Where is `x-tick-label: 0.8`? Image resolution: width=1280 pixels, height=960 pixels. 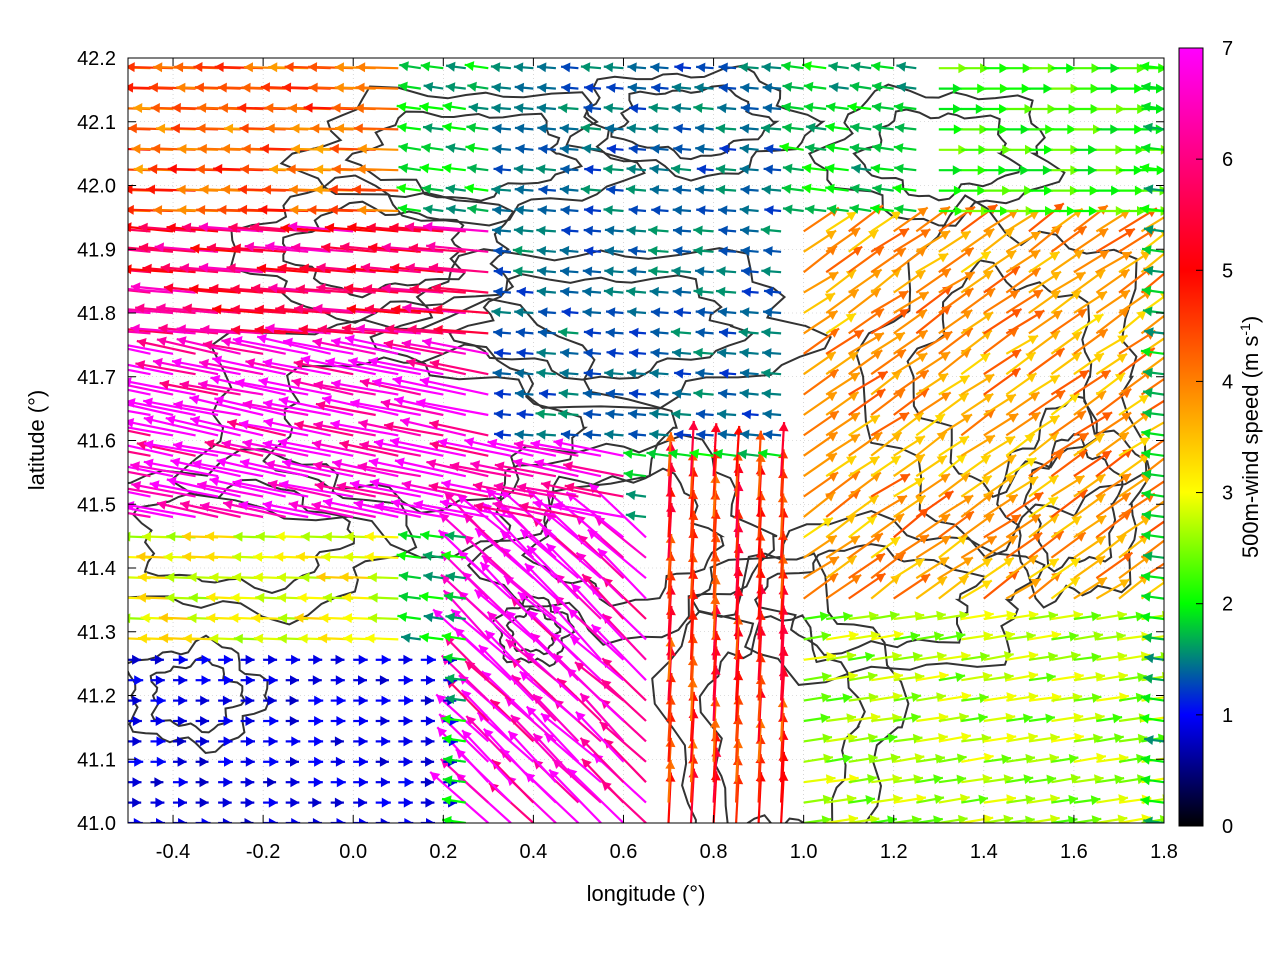
x-tick-label: 0.8 is located at coordinates (714, 852).